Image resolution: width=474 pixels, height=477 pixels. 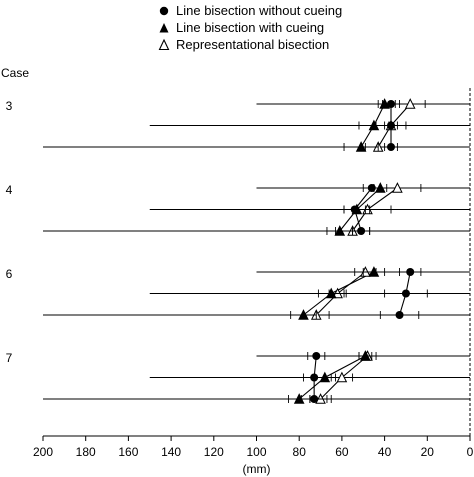 What do you see at coordinates (9, 274) in the screenshot?
I see `case-label-6: 6` at bounding box center [9, 274].